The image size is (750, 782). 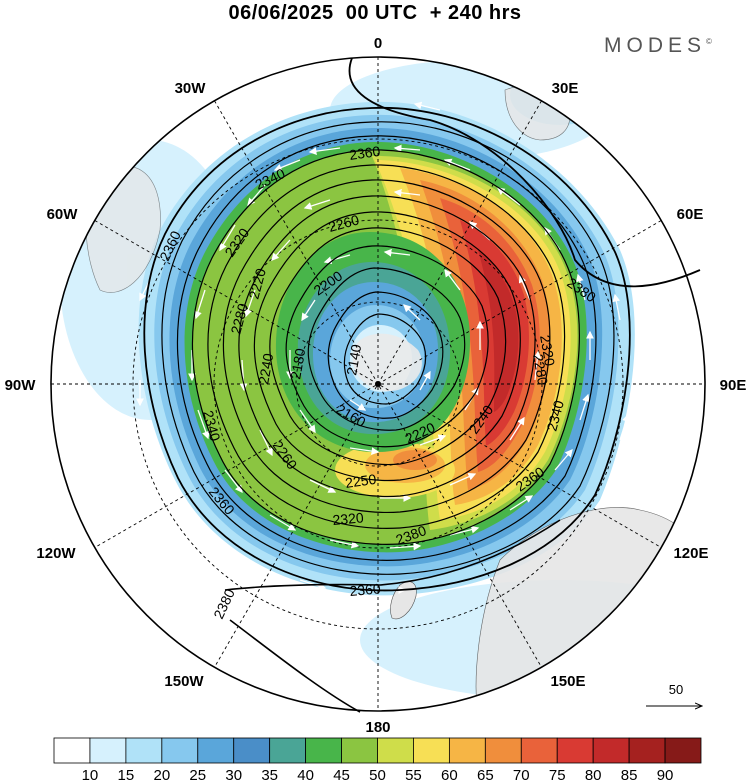 I want to click on colorbar-tick-label: 35, so click(x=269, y=774).